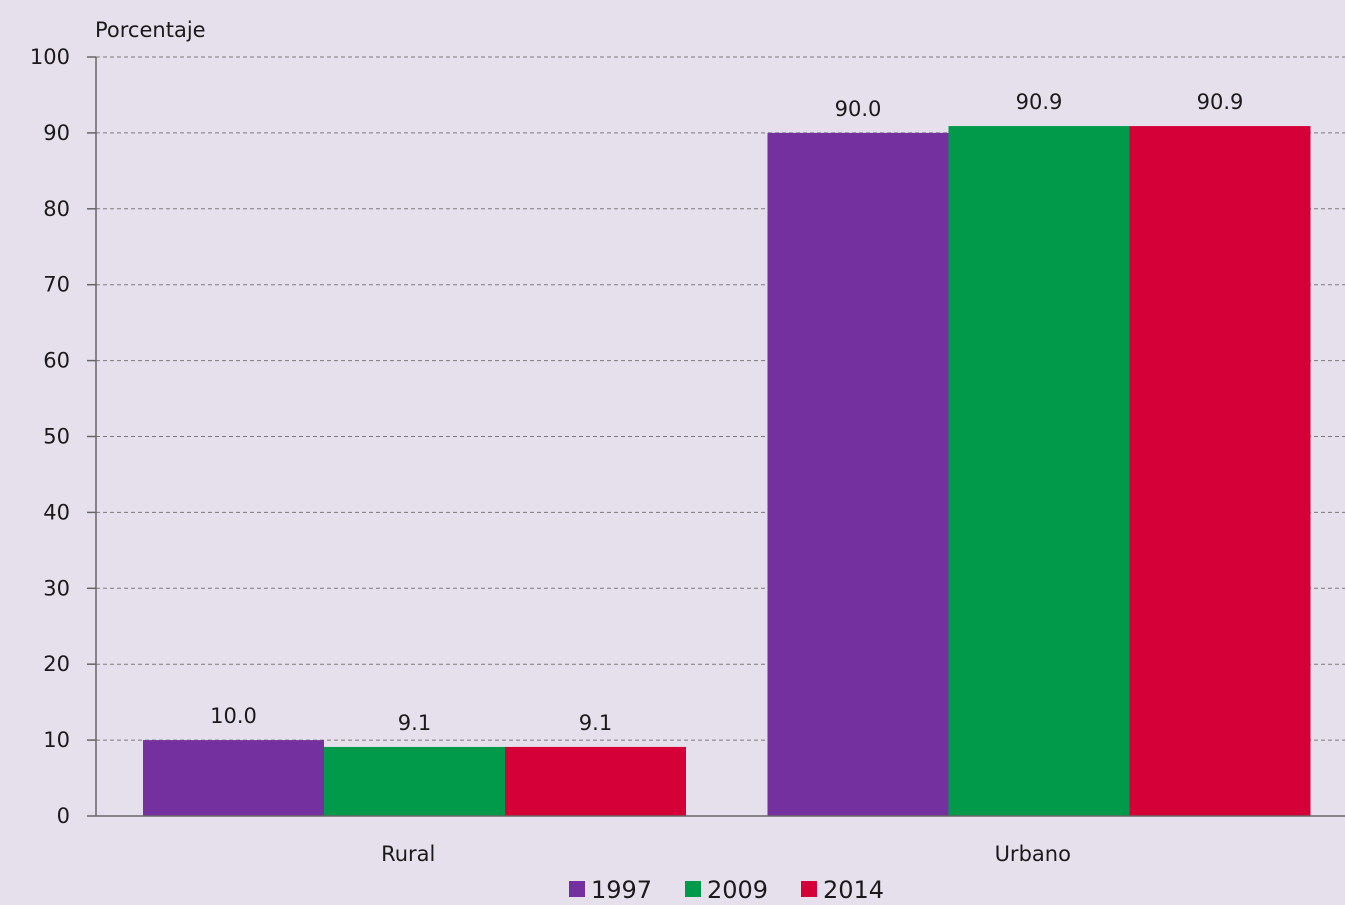 The height and width of the screenshot is (905, 1345). Describe the element at coordinates (853, 890) in the screenshot. I see `legend-label-2014: 2014` at that location.